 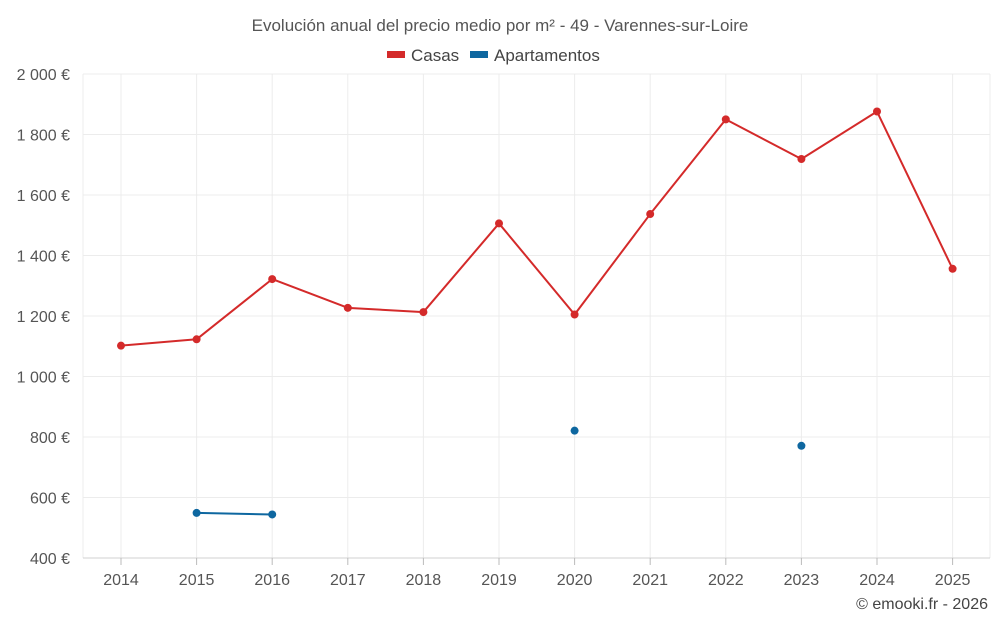 I want to click on data-point-casas-2022, so click(x=725, y=119).